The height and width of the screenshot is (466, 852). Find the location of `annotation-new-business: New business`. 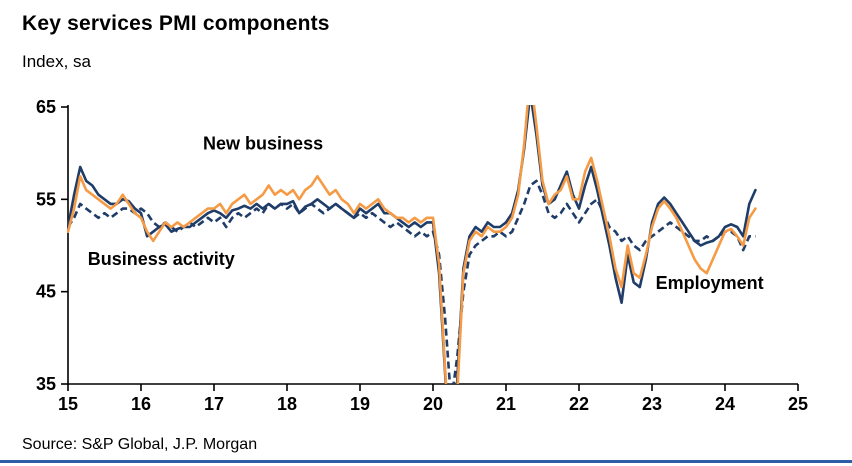

annotation-new-business: New business is located at coordinates (263, 143).